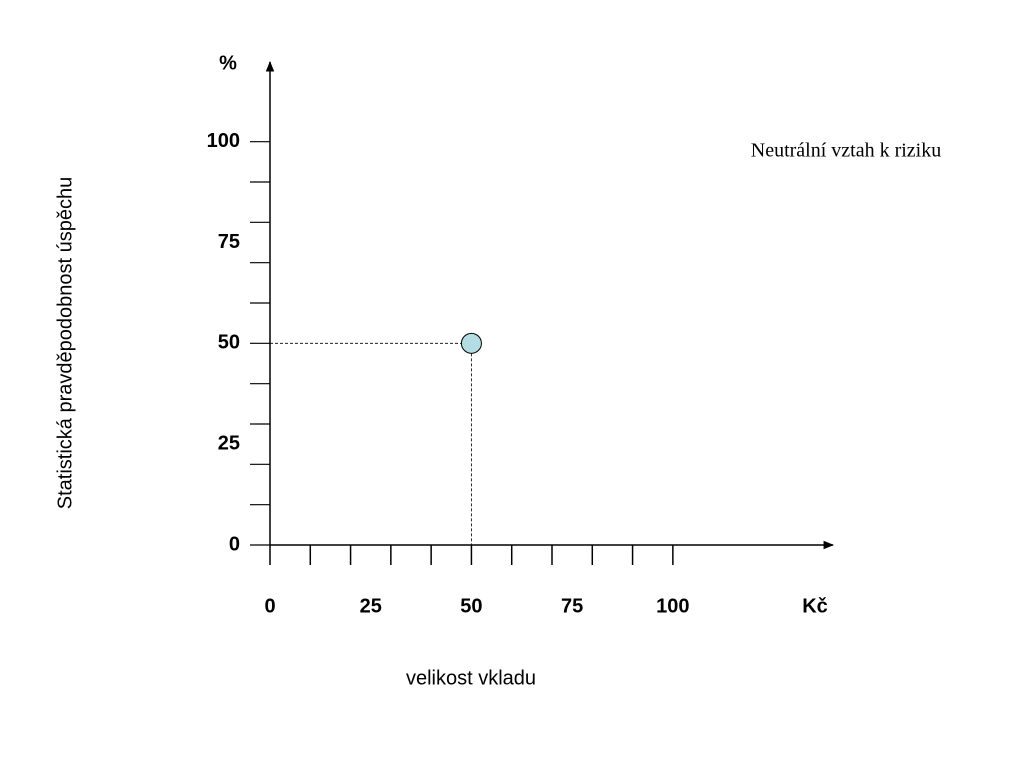  Describe the element at coordinates (672, 606) in the screenshot. I see `x-tick-label: 100` at that location.